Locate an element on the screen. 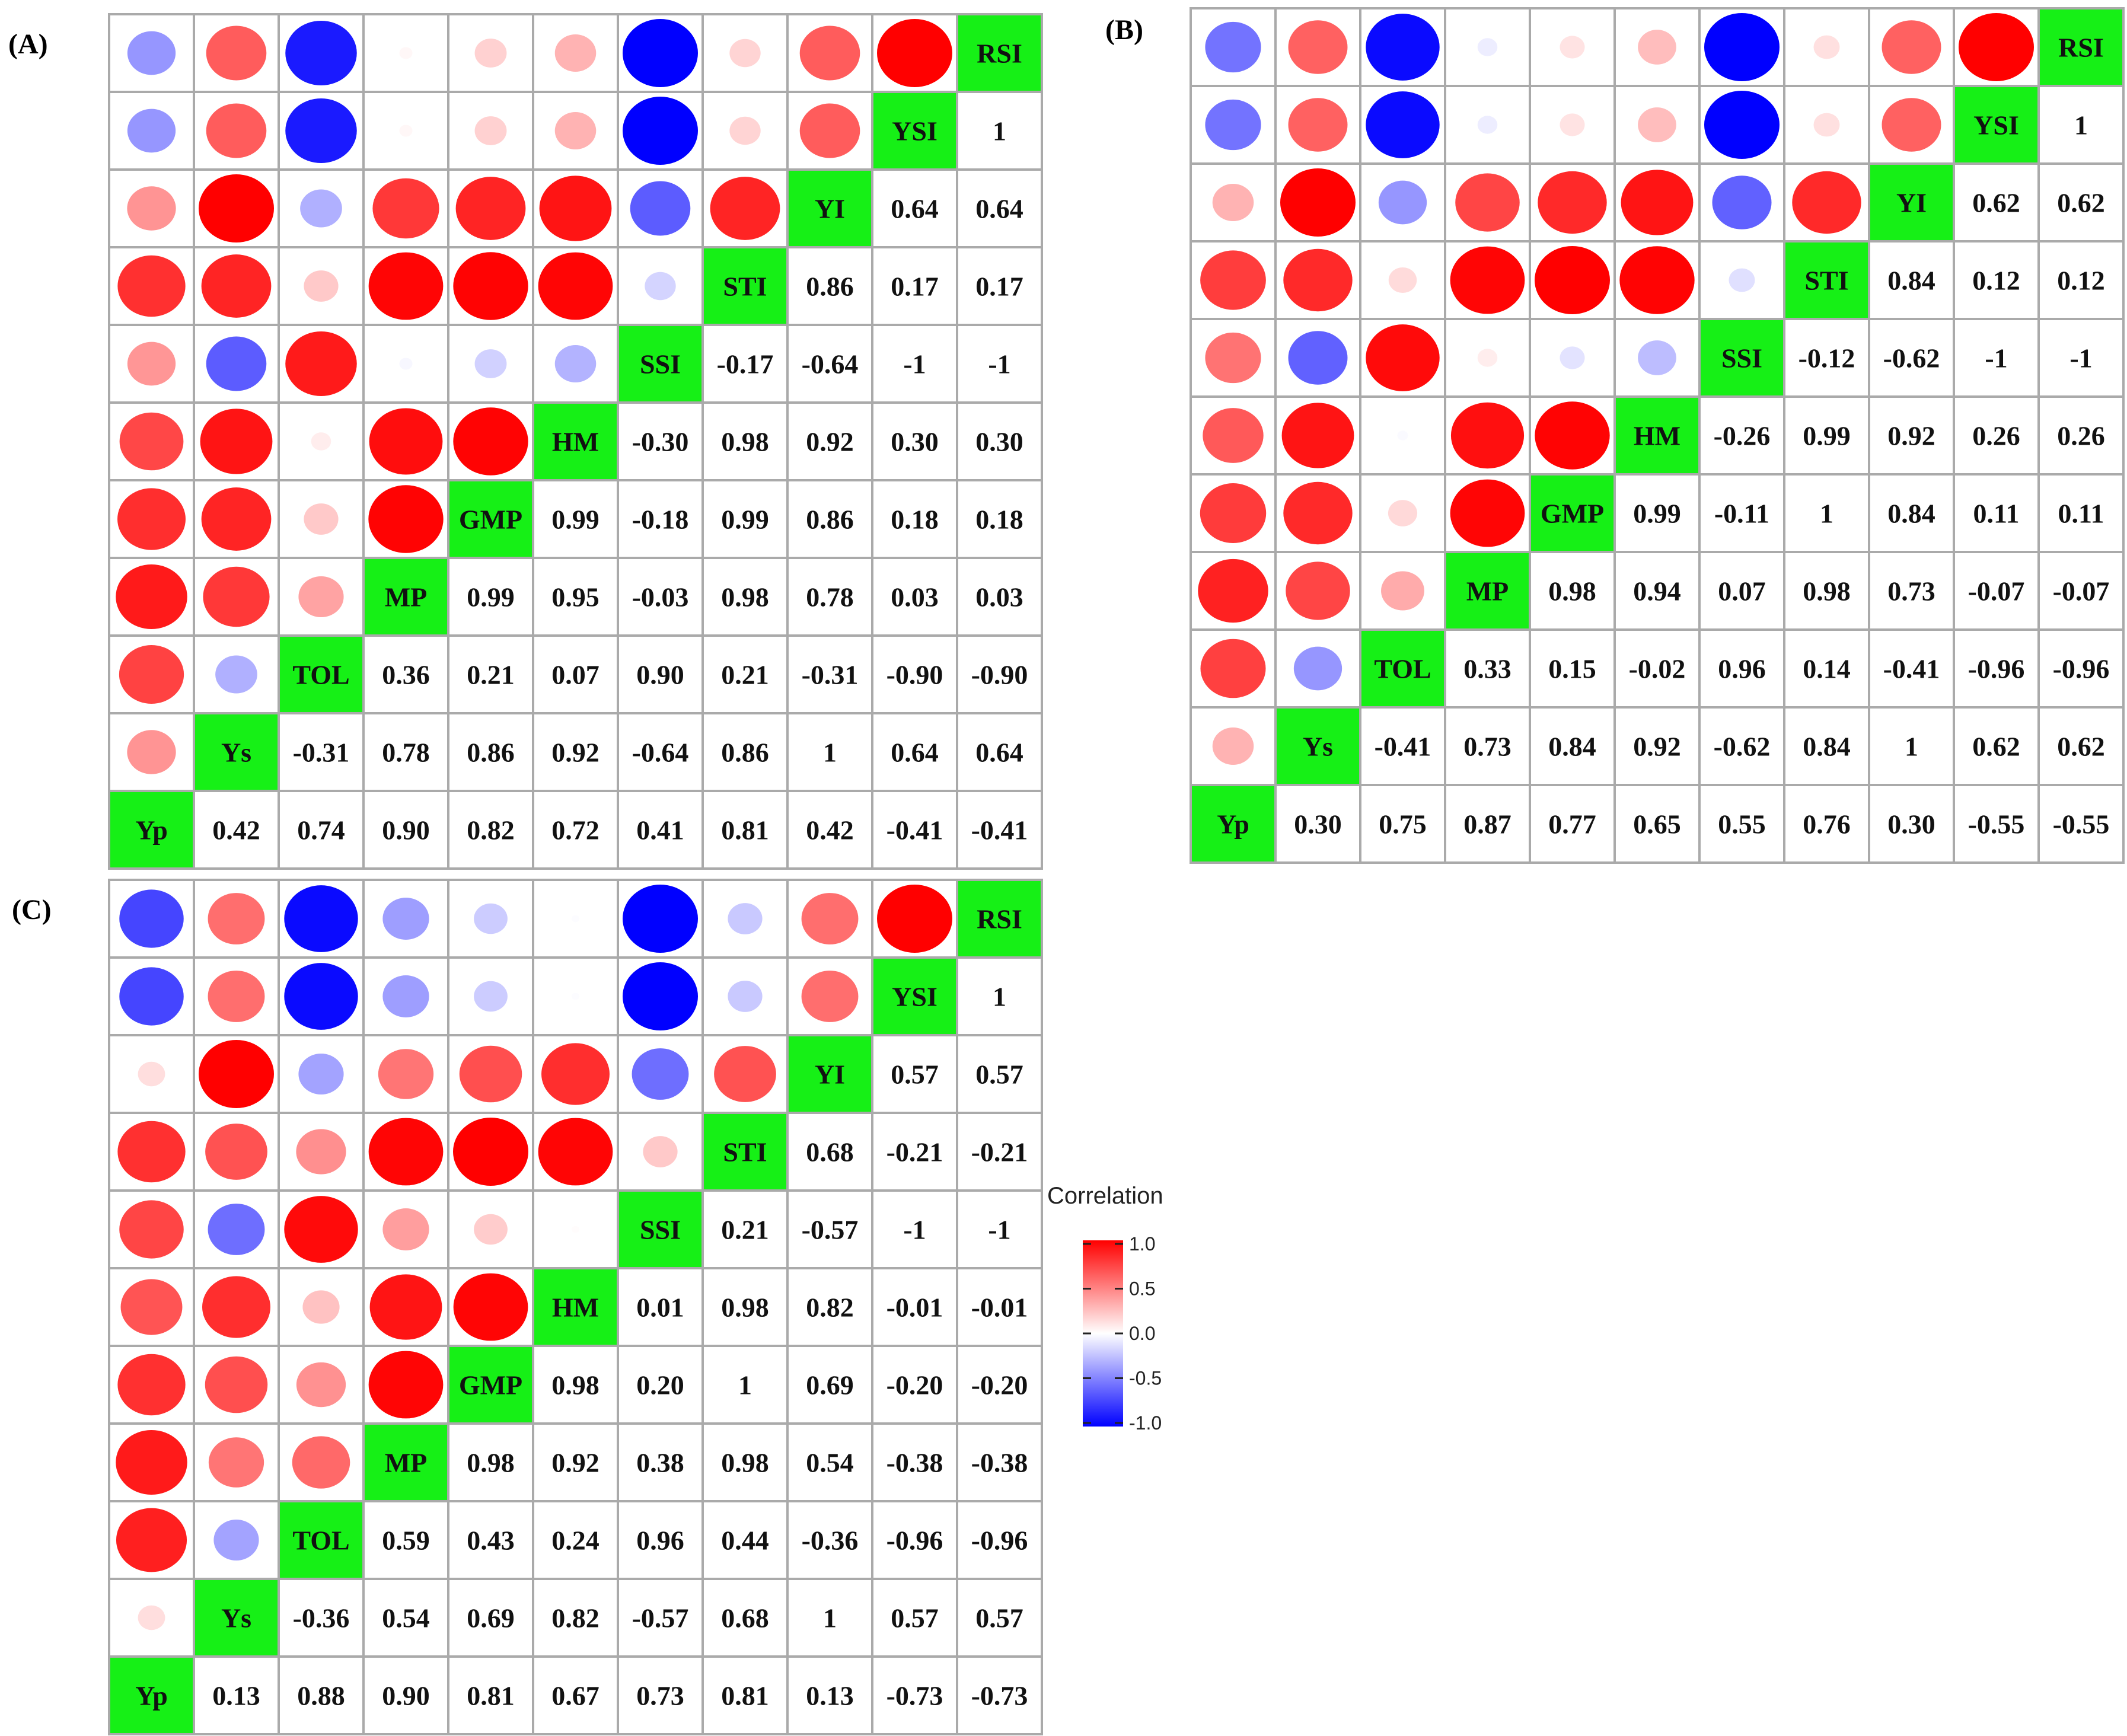 The height and width of the screenshot is (1736, 2127). correlation-value: -0.31 is located at coordinates (321, 753).